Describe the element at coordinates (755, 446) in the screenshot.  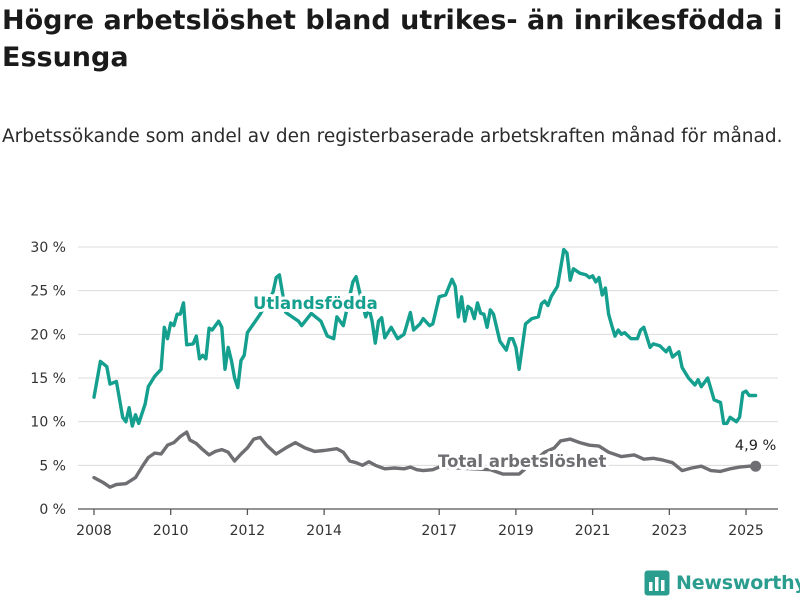
I see `end-value-label: 4,9 %` at that location.